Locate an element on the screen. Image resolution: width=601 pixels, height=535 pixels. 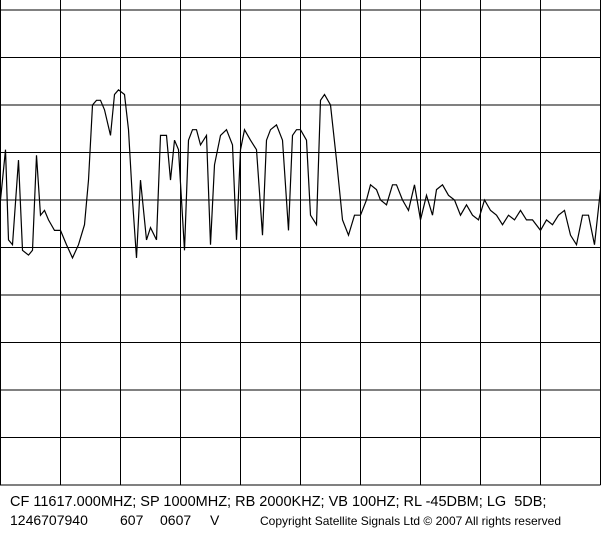
code-text: 0607 is located at coordinates (175, 520).